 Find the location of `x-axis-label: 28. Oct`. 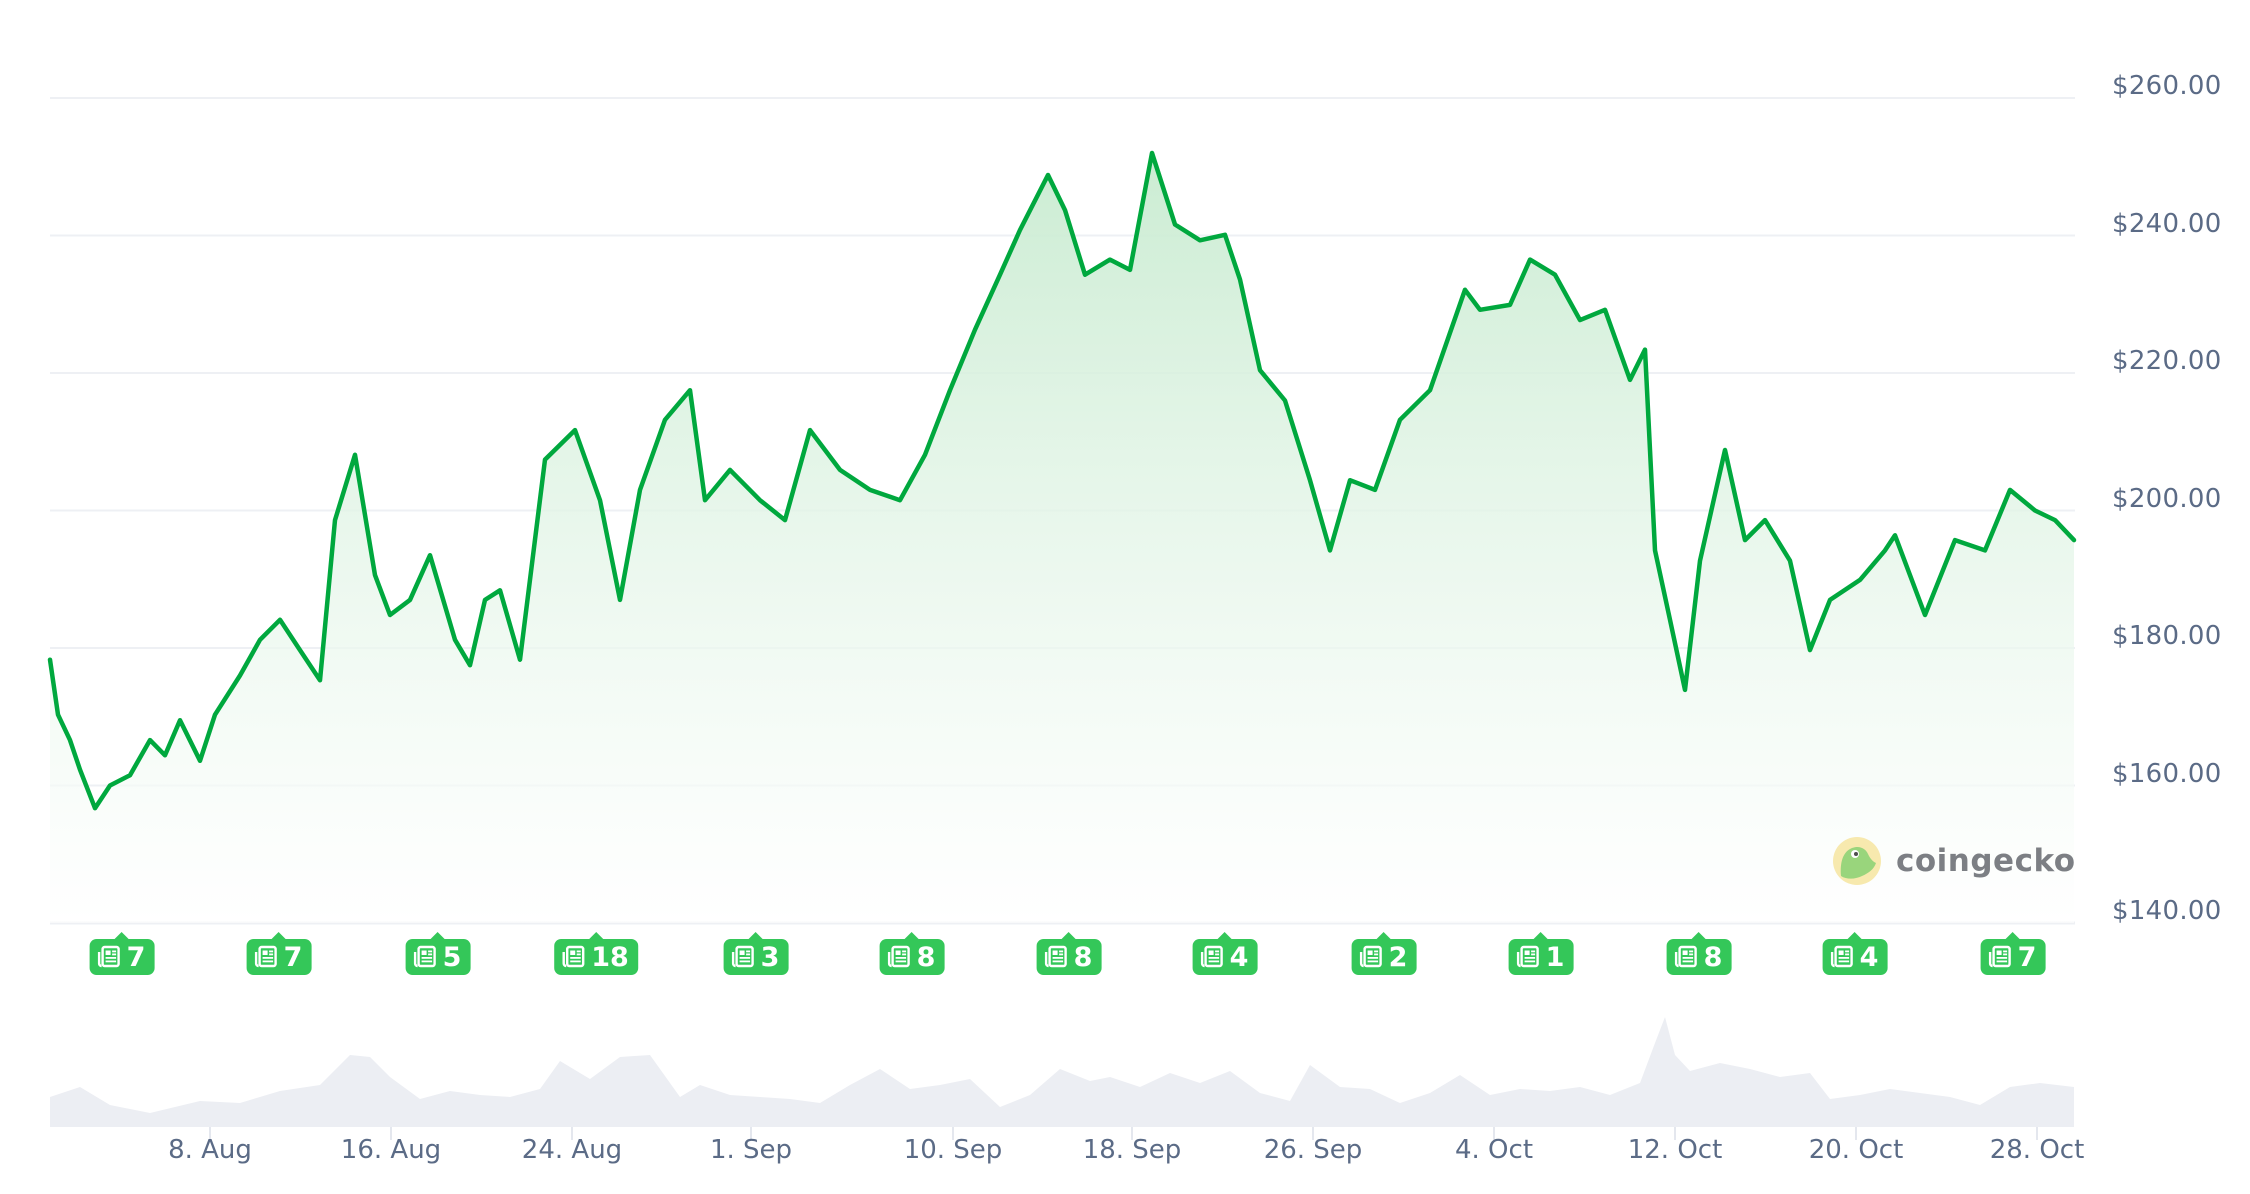

x-axis-label: 28. Oct is located at coordinates (2037, 1150).